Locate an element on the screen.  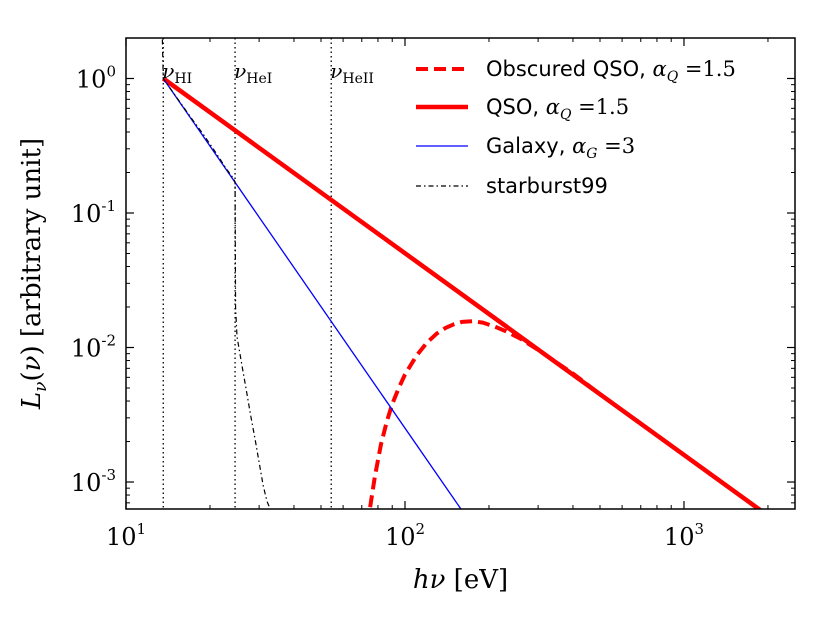
y-tick-label: 10⁻³ is located at coordinates (93, 481).